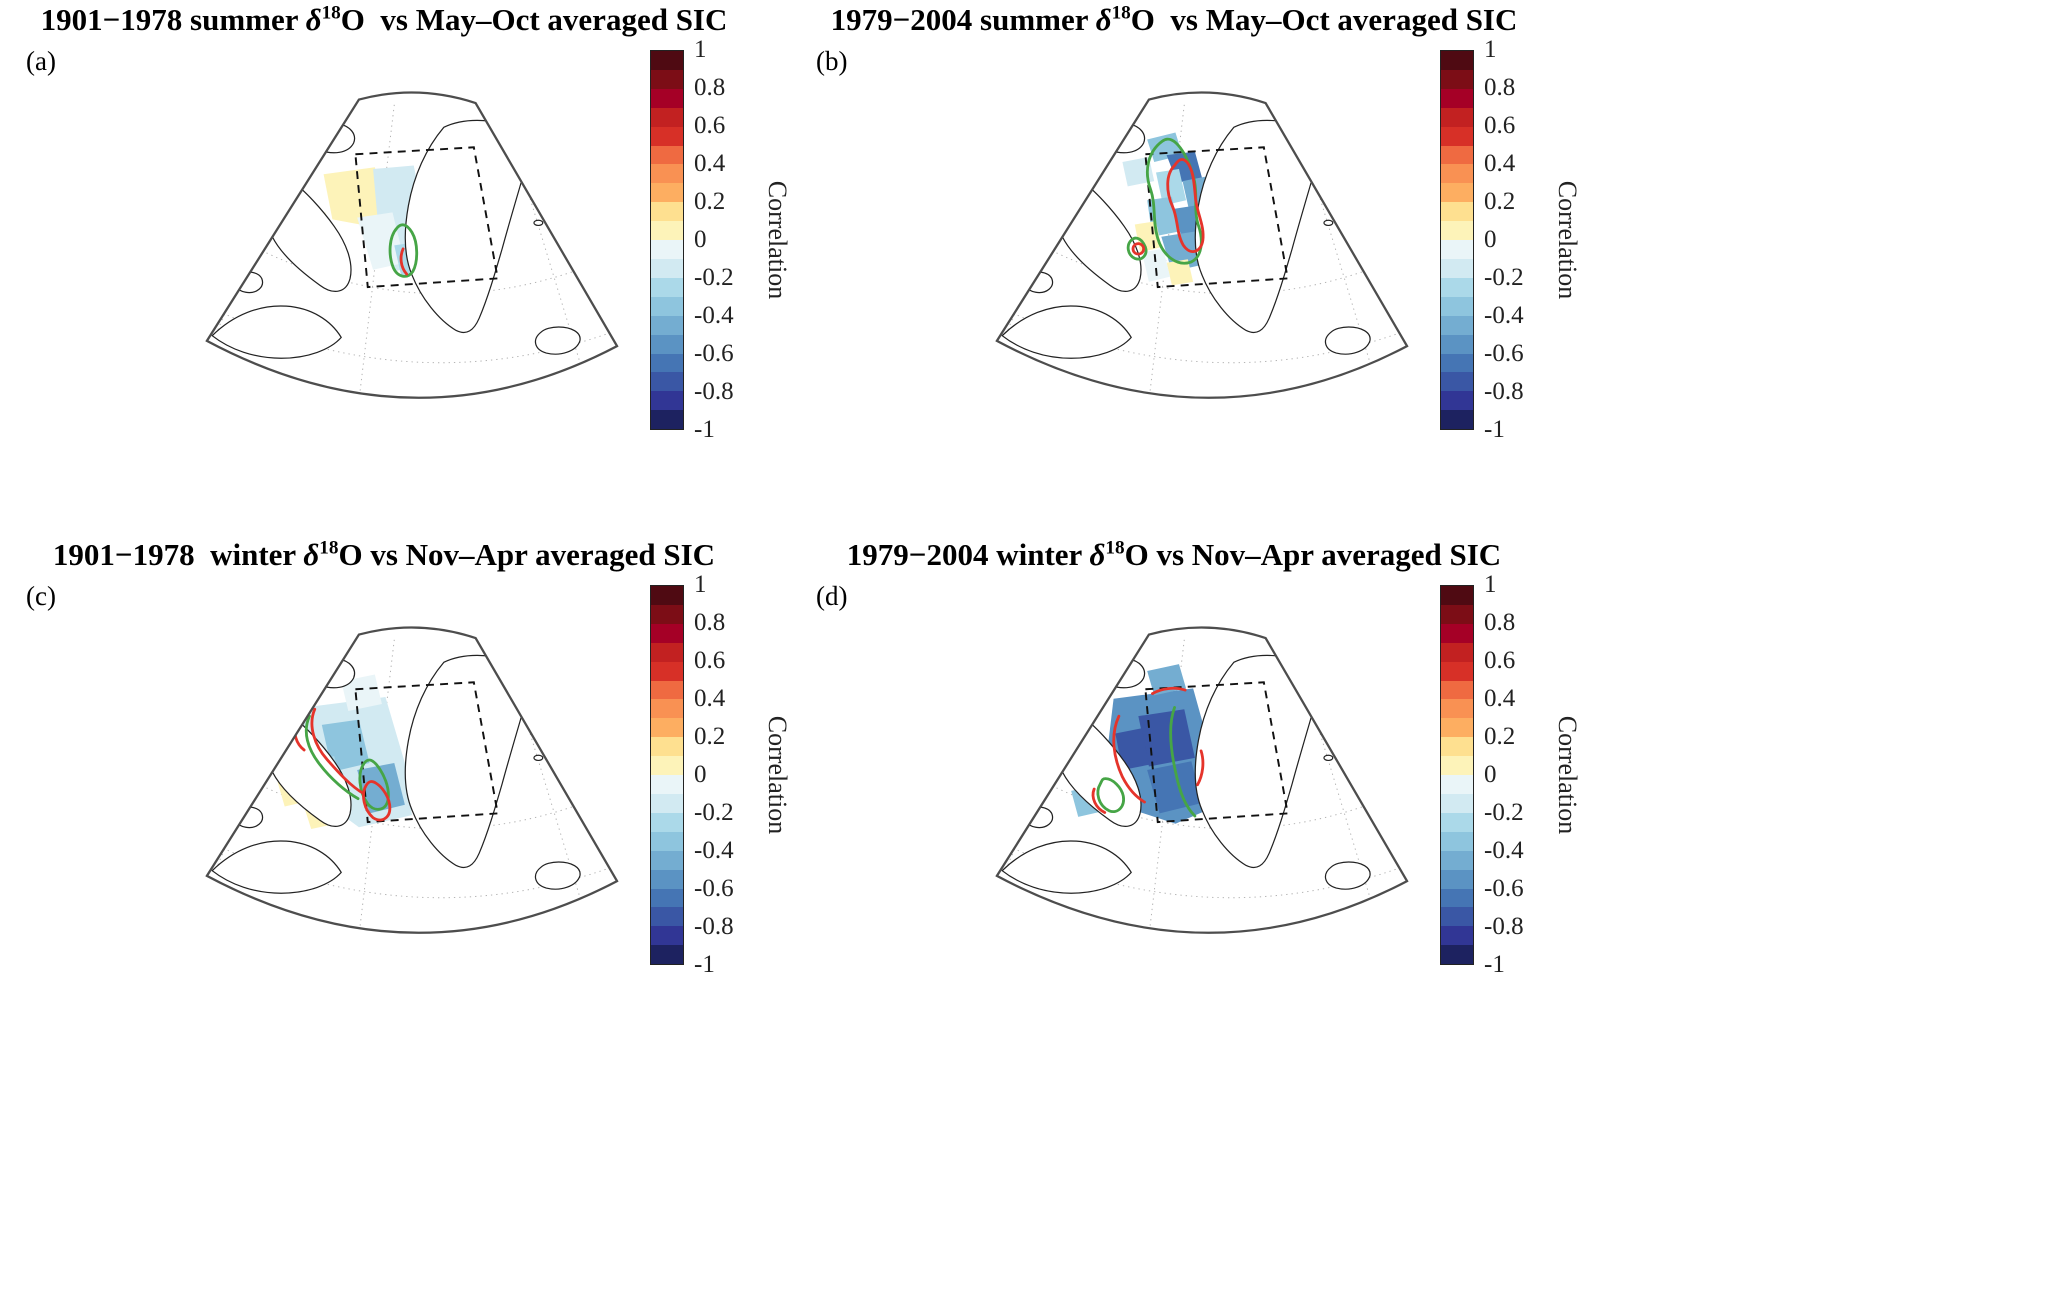 This screenshot has width=2067, height=1296. Describe the element at coordinates (714, 850) in the screenshot. I see `colorbar-tick-label: -0.4` at that location.